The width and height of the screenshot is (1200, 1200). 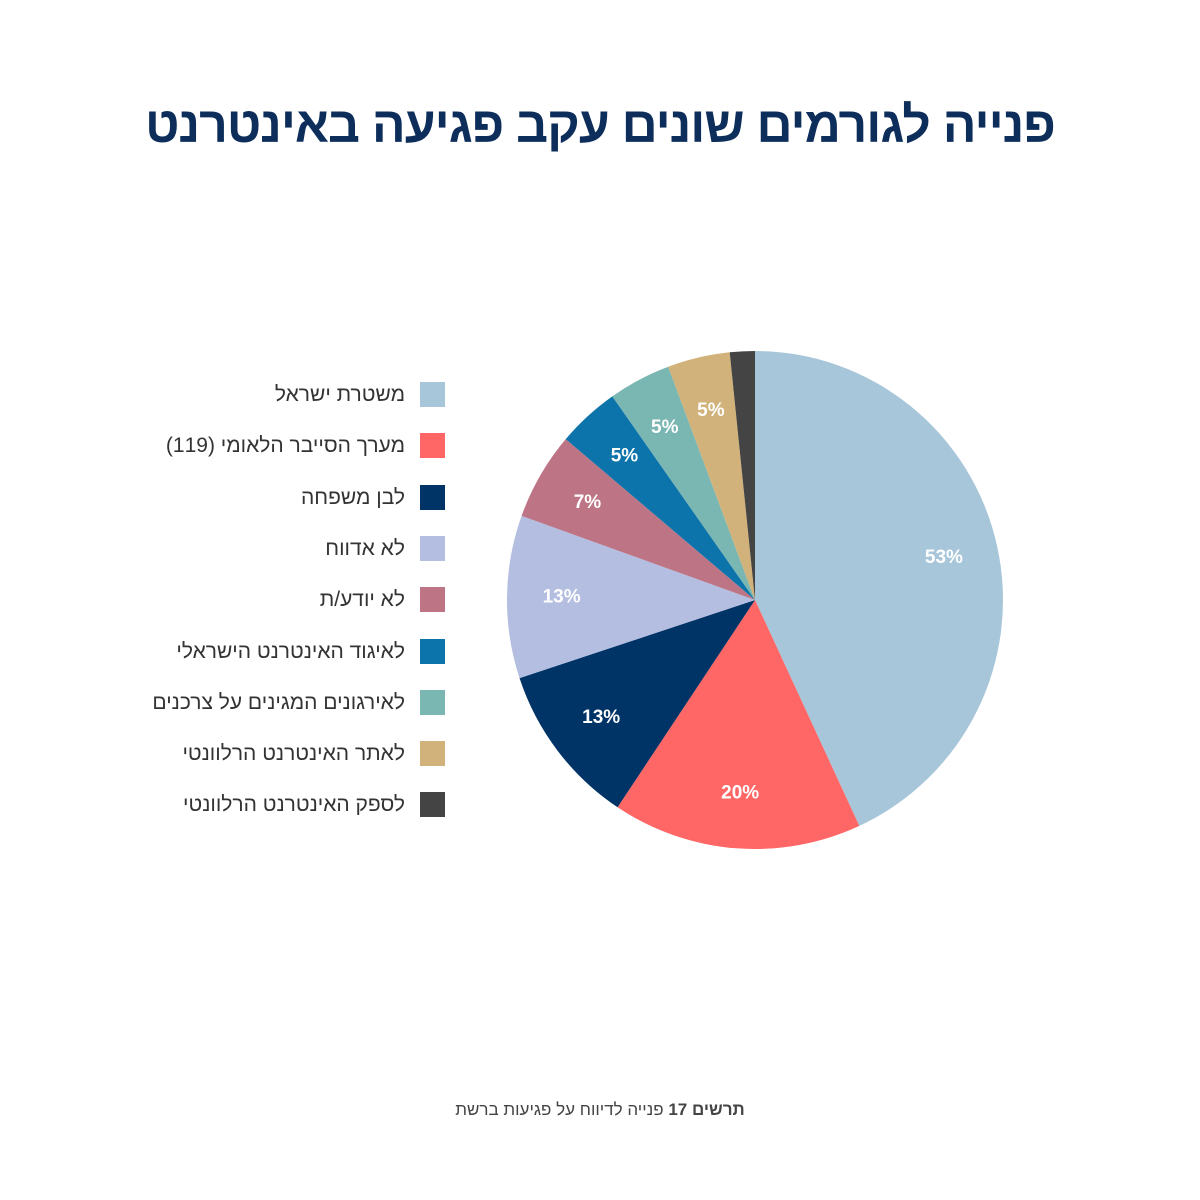 I want to click on legend-label: לאירגונים המגינים על צרכנים, so click(x=278, y=702).